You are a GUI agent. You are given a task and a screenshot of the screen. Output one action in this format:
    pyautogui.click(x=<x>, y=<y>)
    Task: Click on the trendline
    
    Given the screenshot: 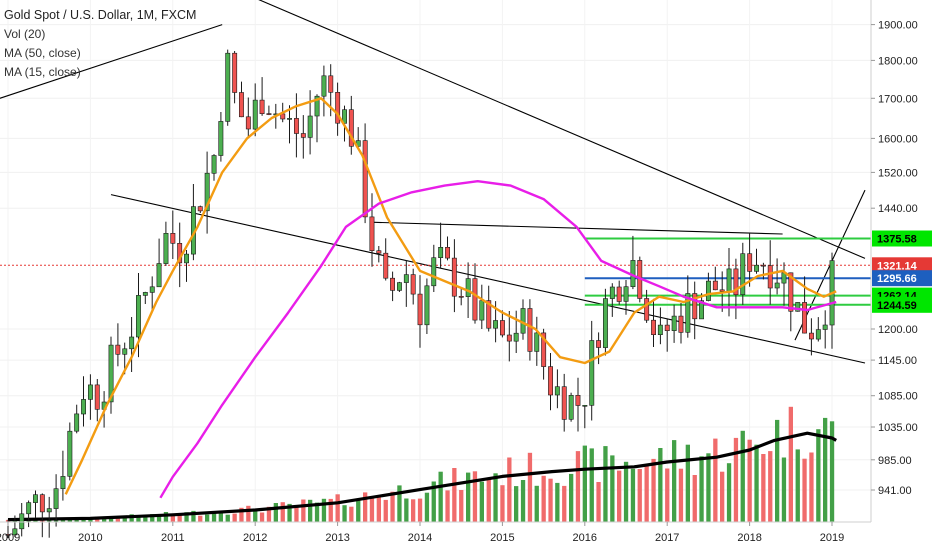 What is the action you would take?
    pyautogui.click(x=111, y=61)
    